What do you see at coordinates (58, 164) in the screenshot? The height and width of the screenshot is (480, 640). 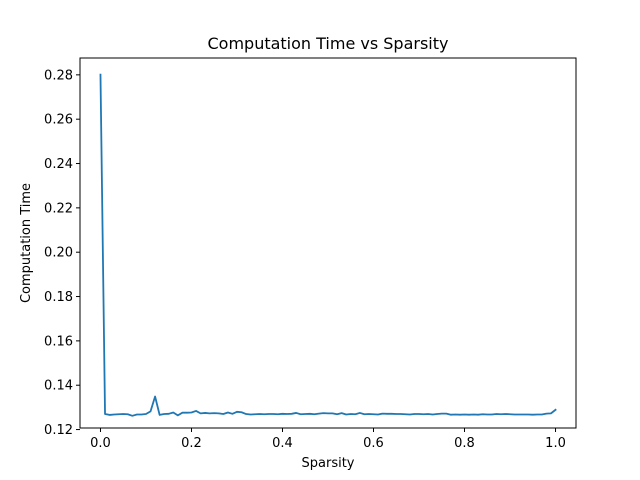 I see `y-tick-label: 0.24` at bounding box center [58, 164].